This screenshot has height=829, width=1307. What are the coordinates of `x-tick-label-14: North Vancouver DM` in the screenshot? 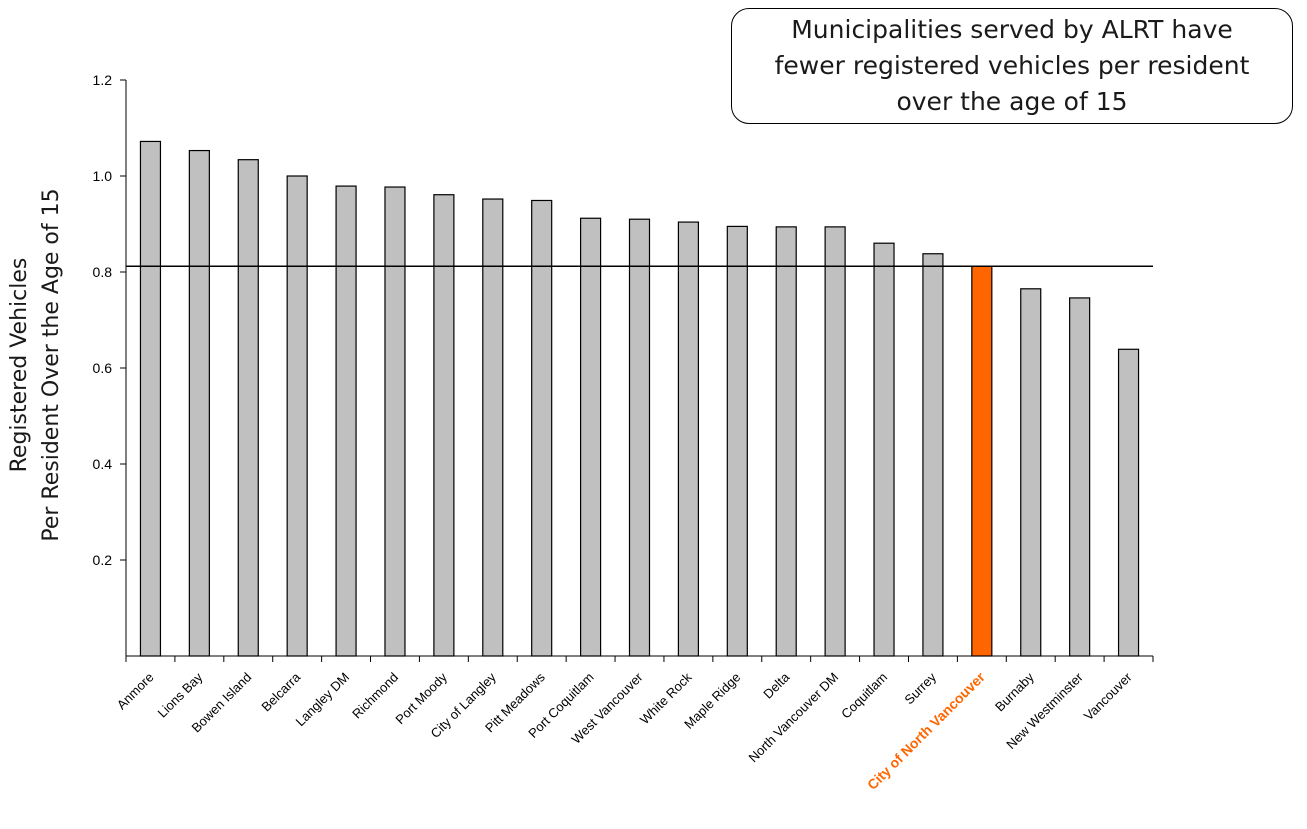 It's located at (793, 718).